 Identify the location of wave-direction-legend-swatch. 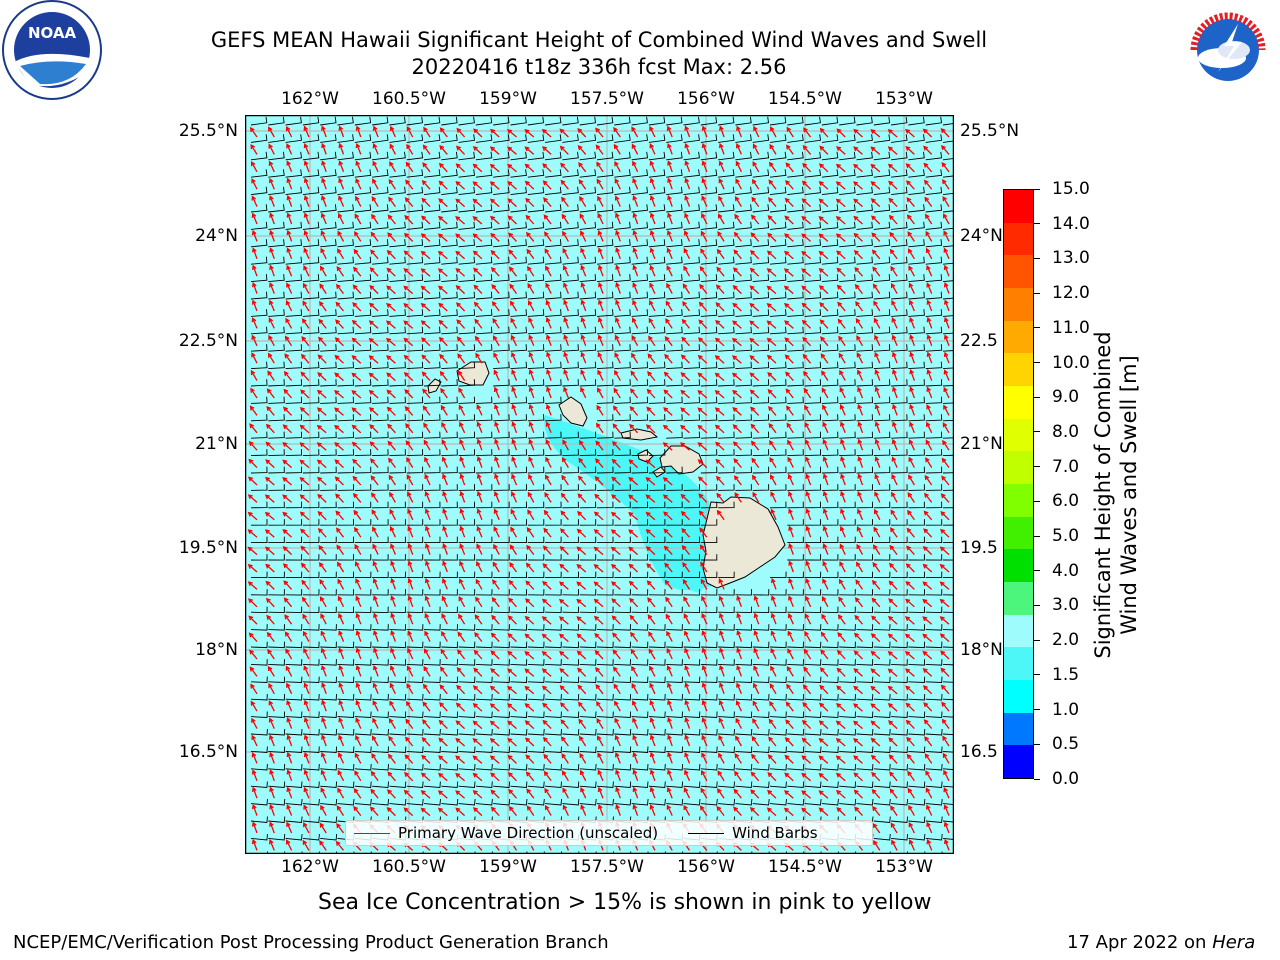
(372, 833).